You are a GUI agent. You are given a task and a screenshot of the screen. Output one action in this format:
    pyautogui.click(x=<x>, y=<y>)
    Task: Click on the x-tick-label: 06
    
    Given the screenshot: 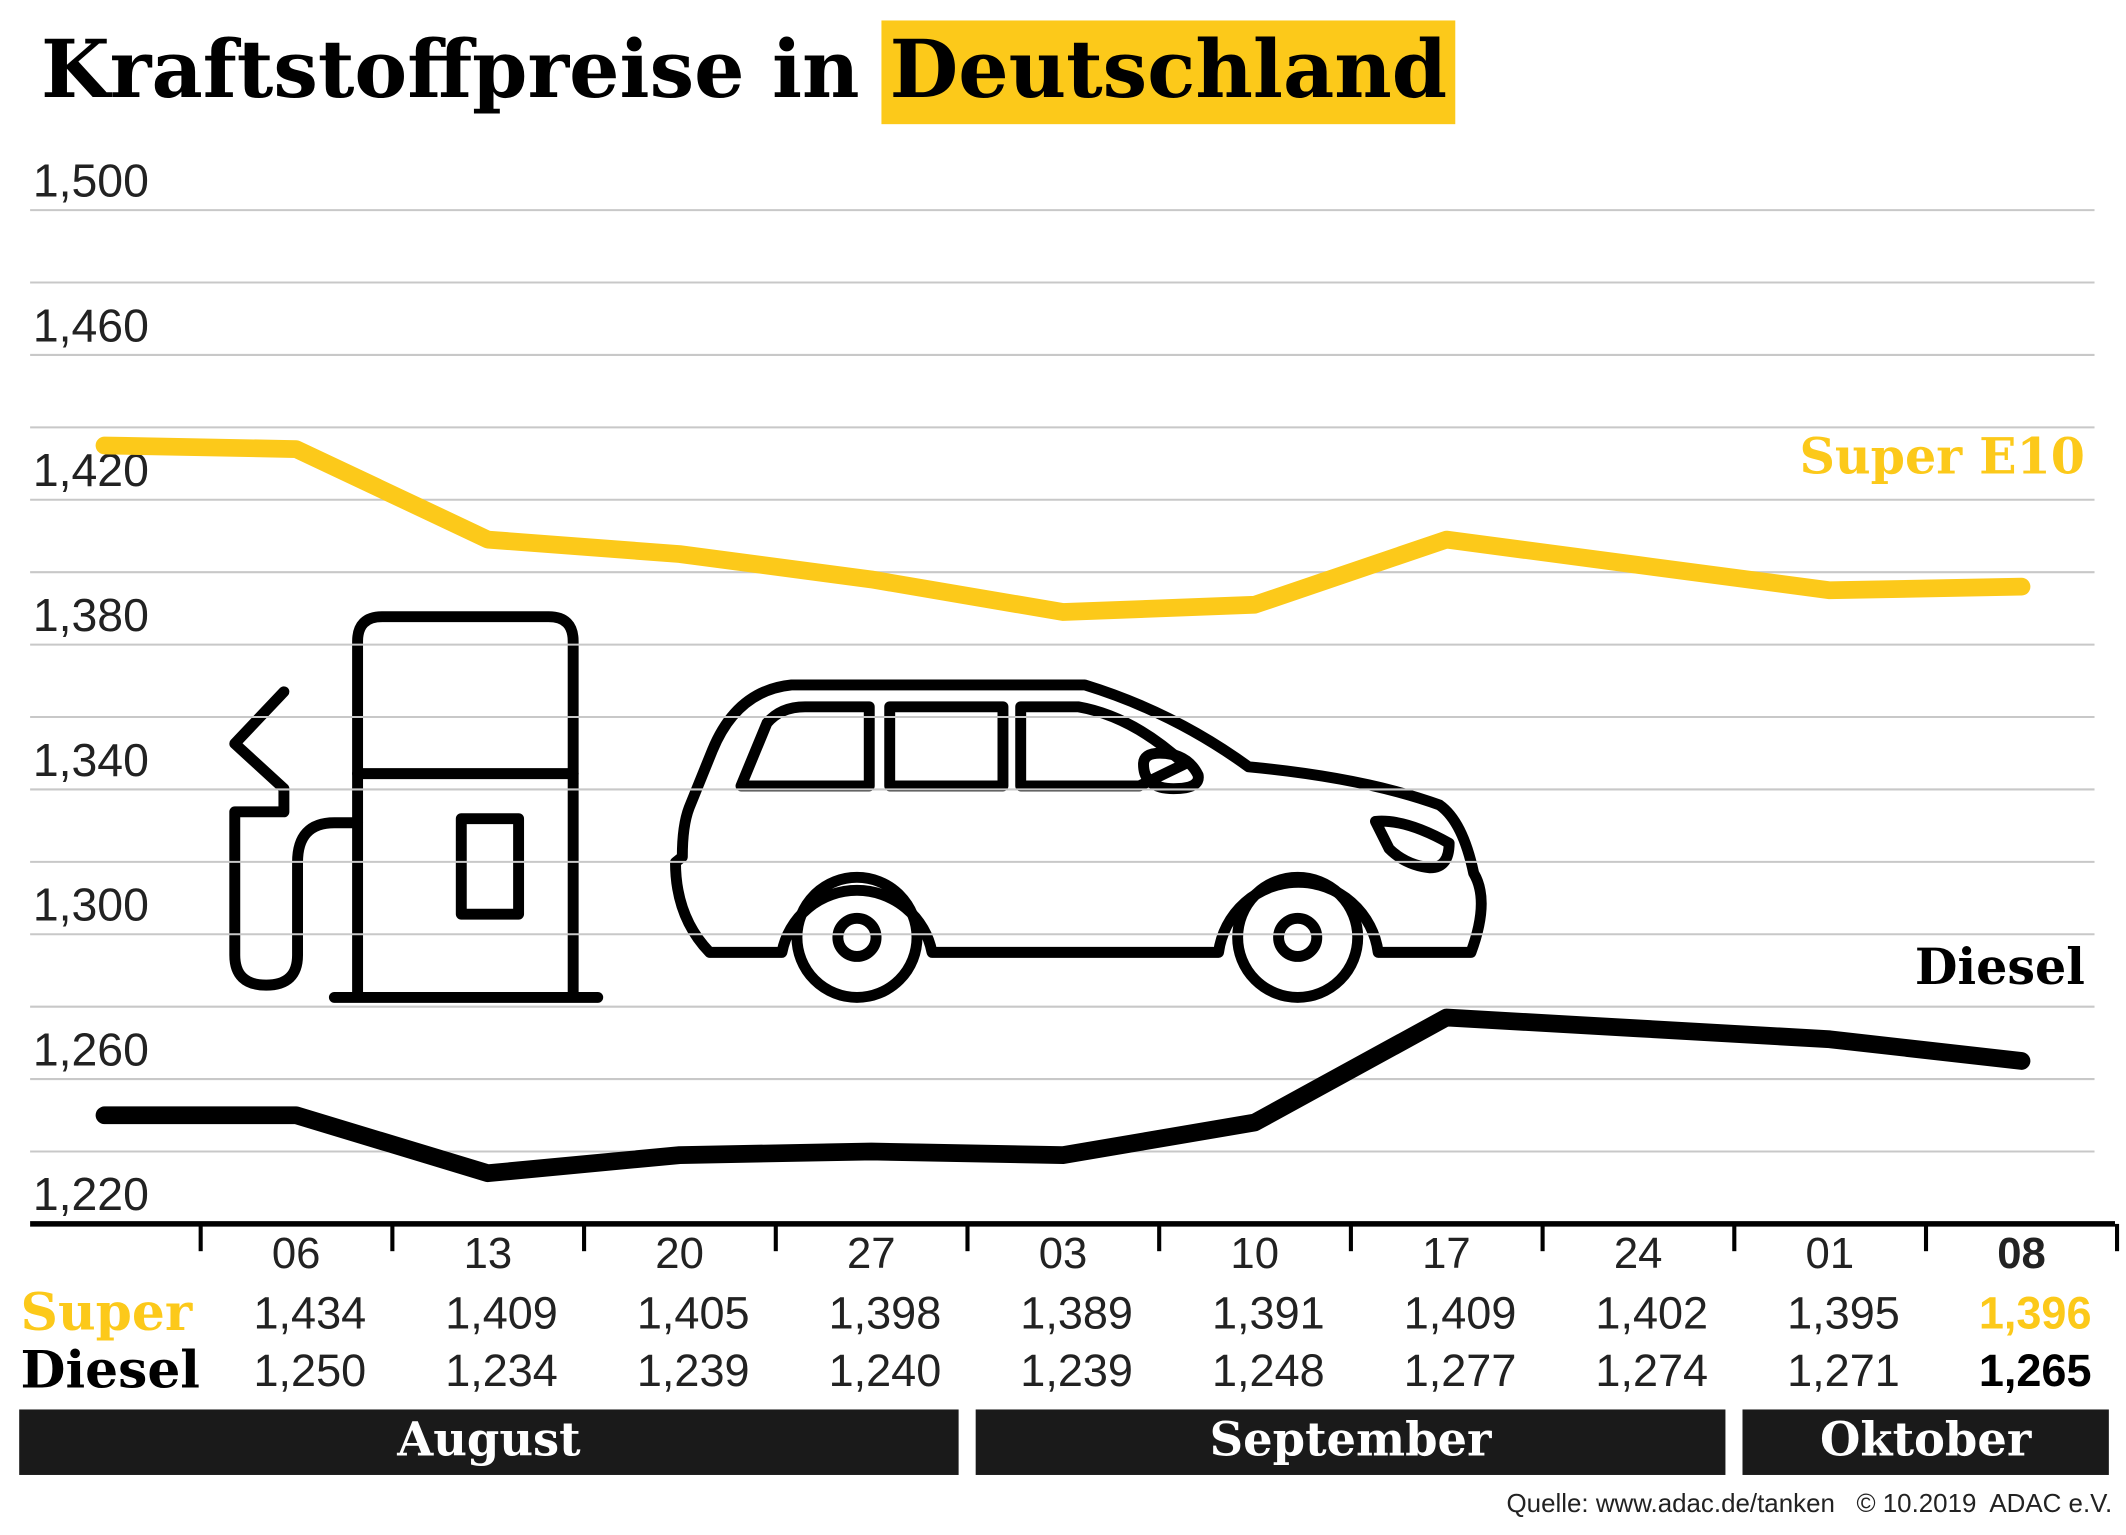 What is the action you would take?
    pyautogui.click(x=296, y=1253)
    